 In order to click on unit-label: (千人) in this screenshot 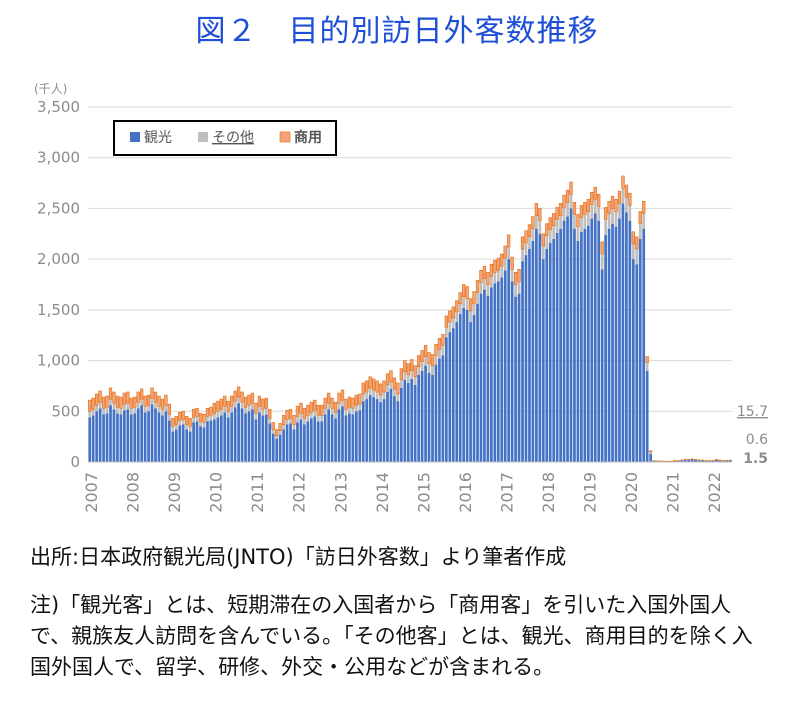, I will do `click(50, 89)`.